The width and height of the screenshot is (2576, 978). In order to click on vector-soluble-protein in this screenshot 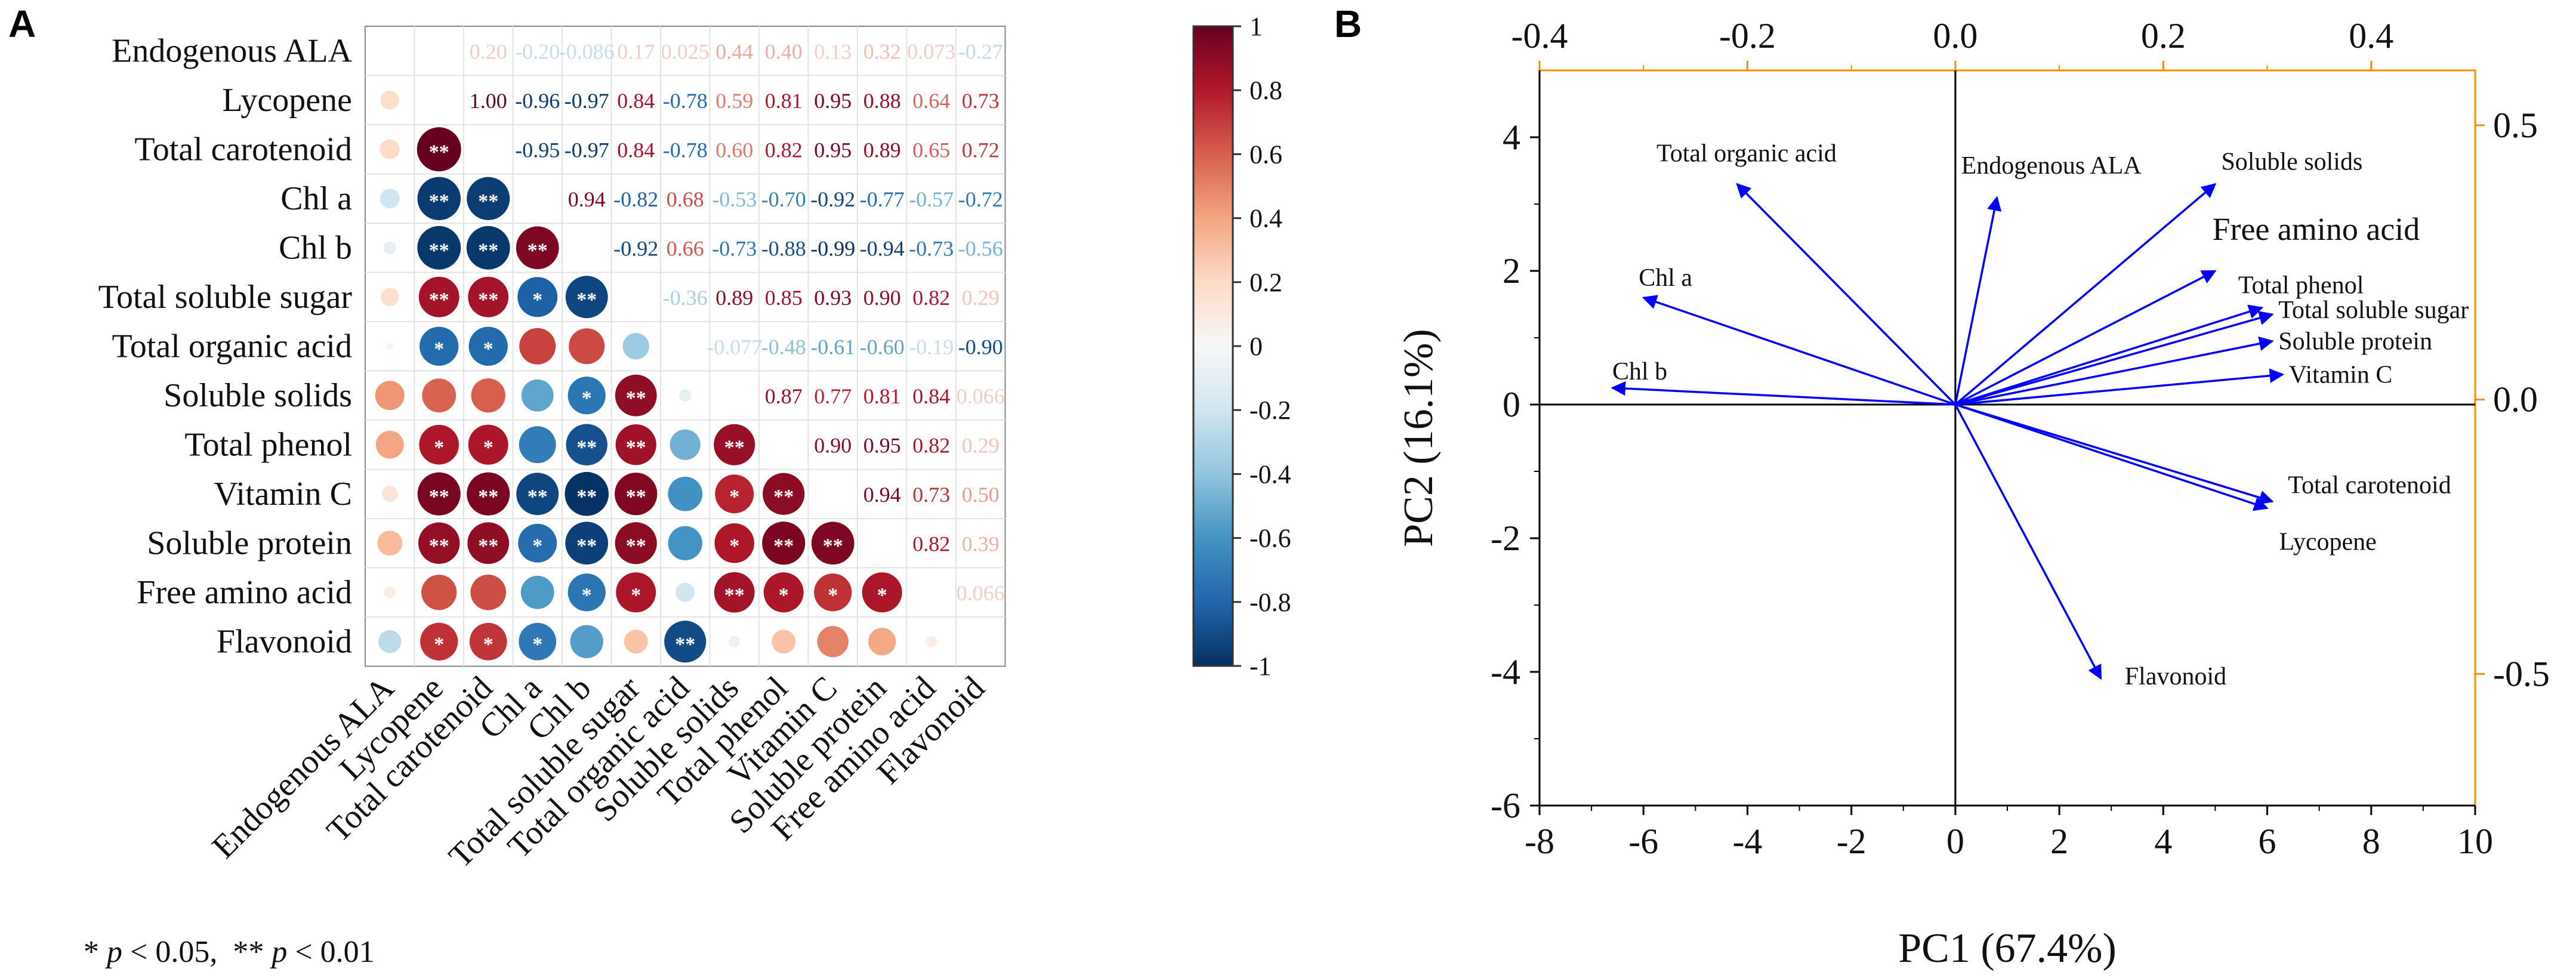, I will do `click(2114, 371)`.